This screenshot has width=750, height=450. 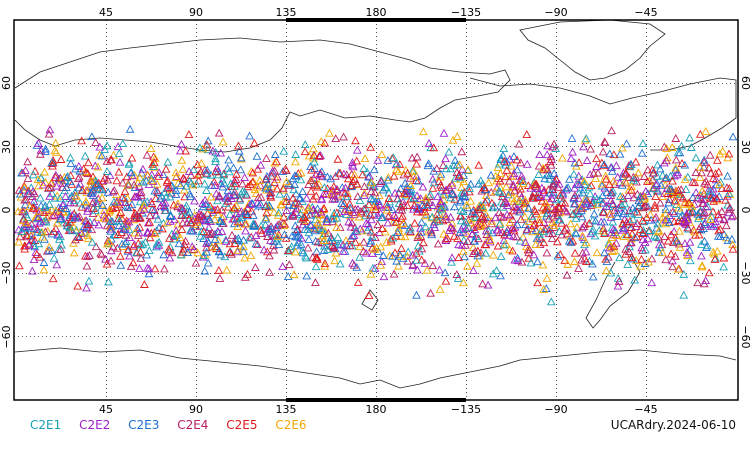 I want to click on x-tick-bottom: −135, so click(x=466, y=409).